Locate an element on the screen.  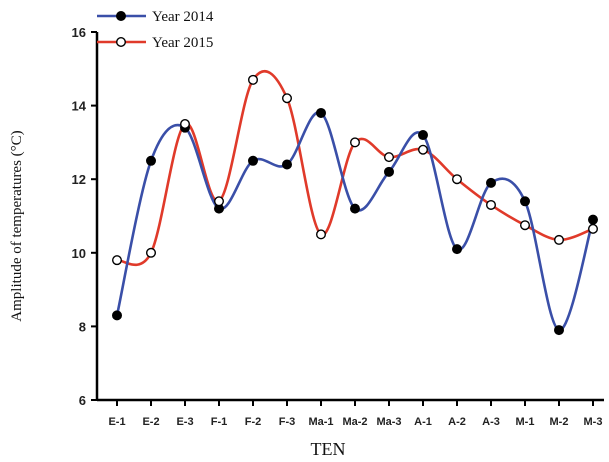
y-tick-label: 8 is located at coordinates (82, 326).